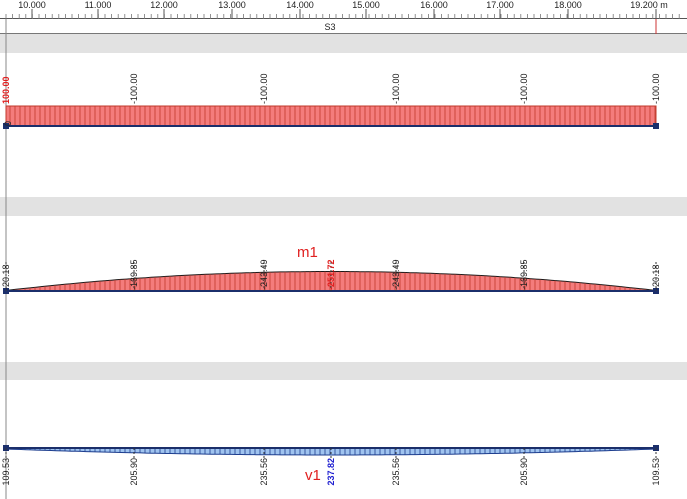  Describe the element at coordinates (300, 5) in the screenshot. I see `ruler-tick-label: 14.000` at that location.